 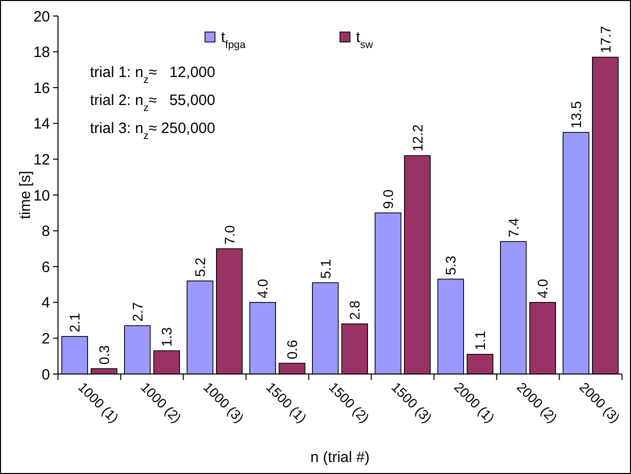 I want to click on text: 2.1, so click(x=74, y=322).